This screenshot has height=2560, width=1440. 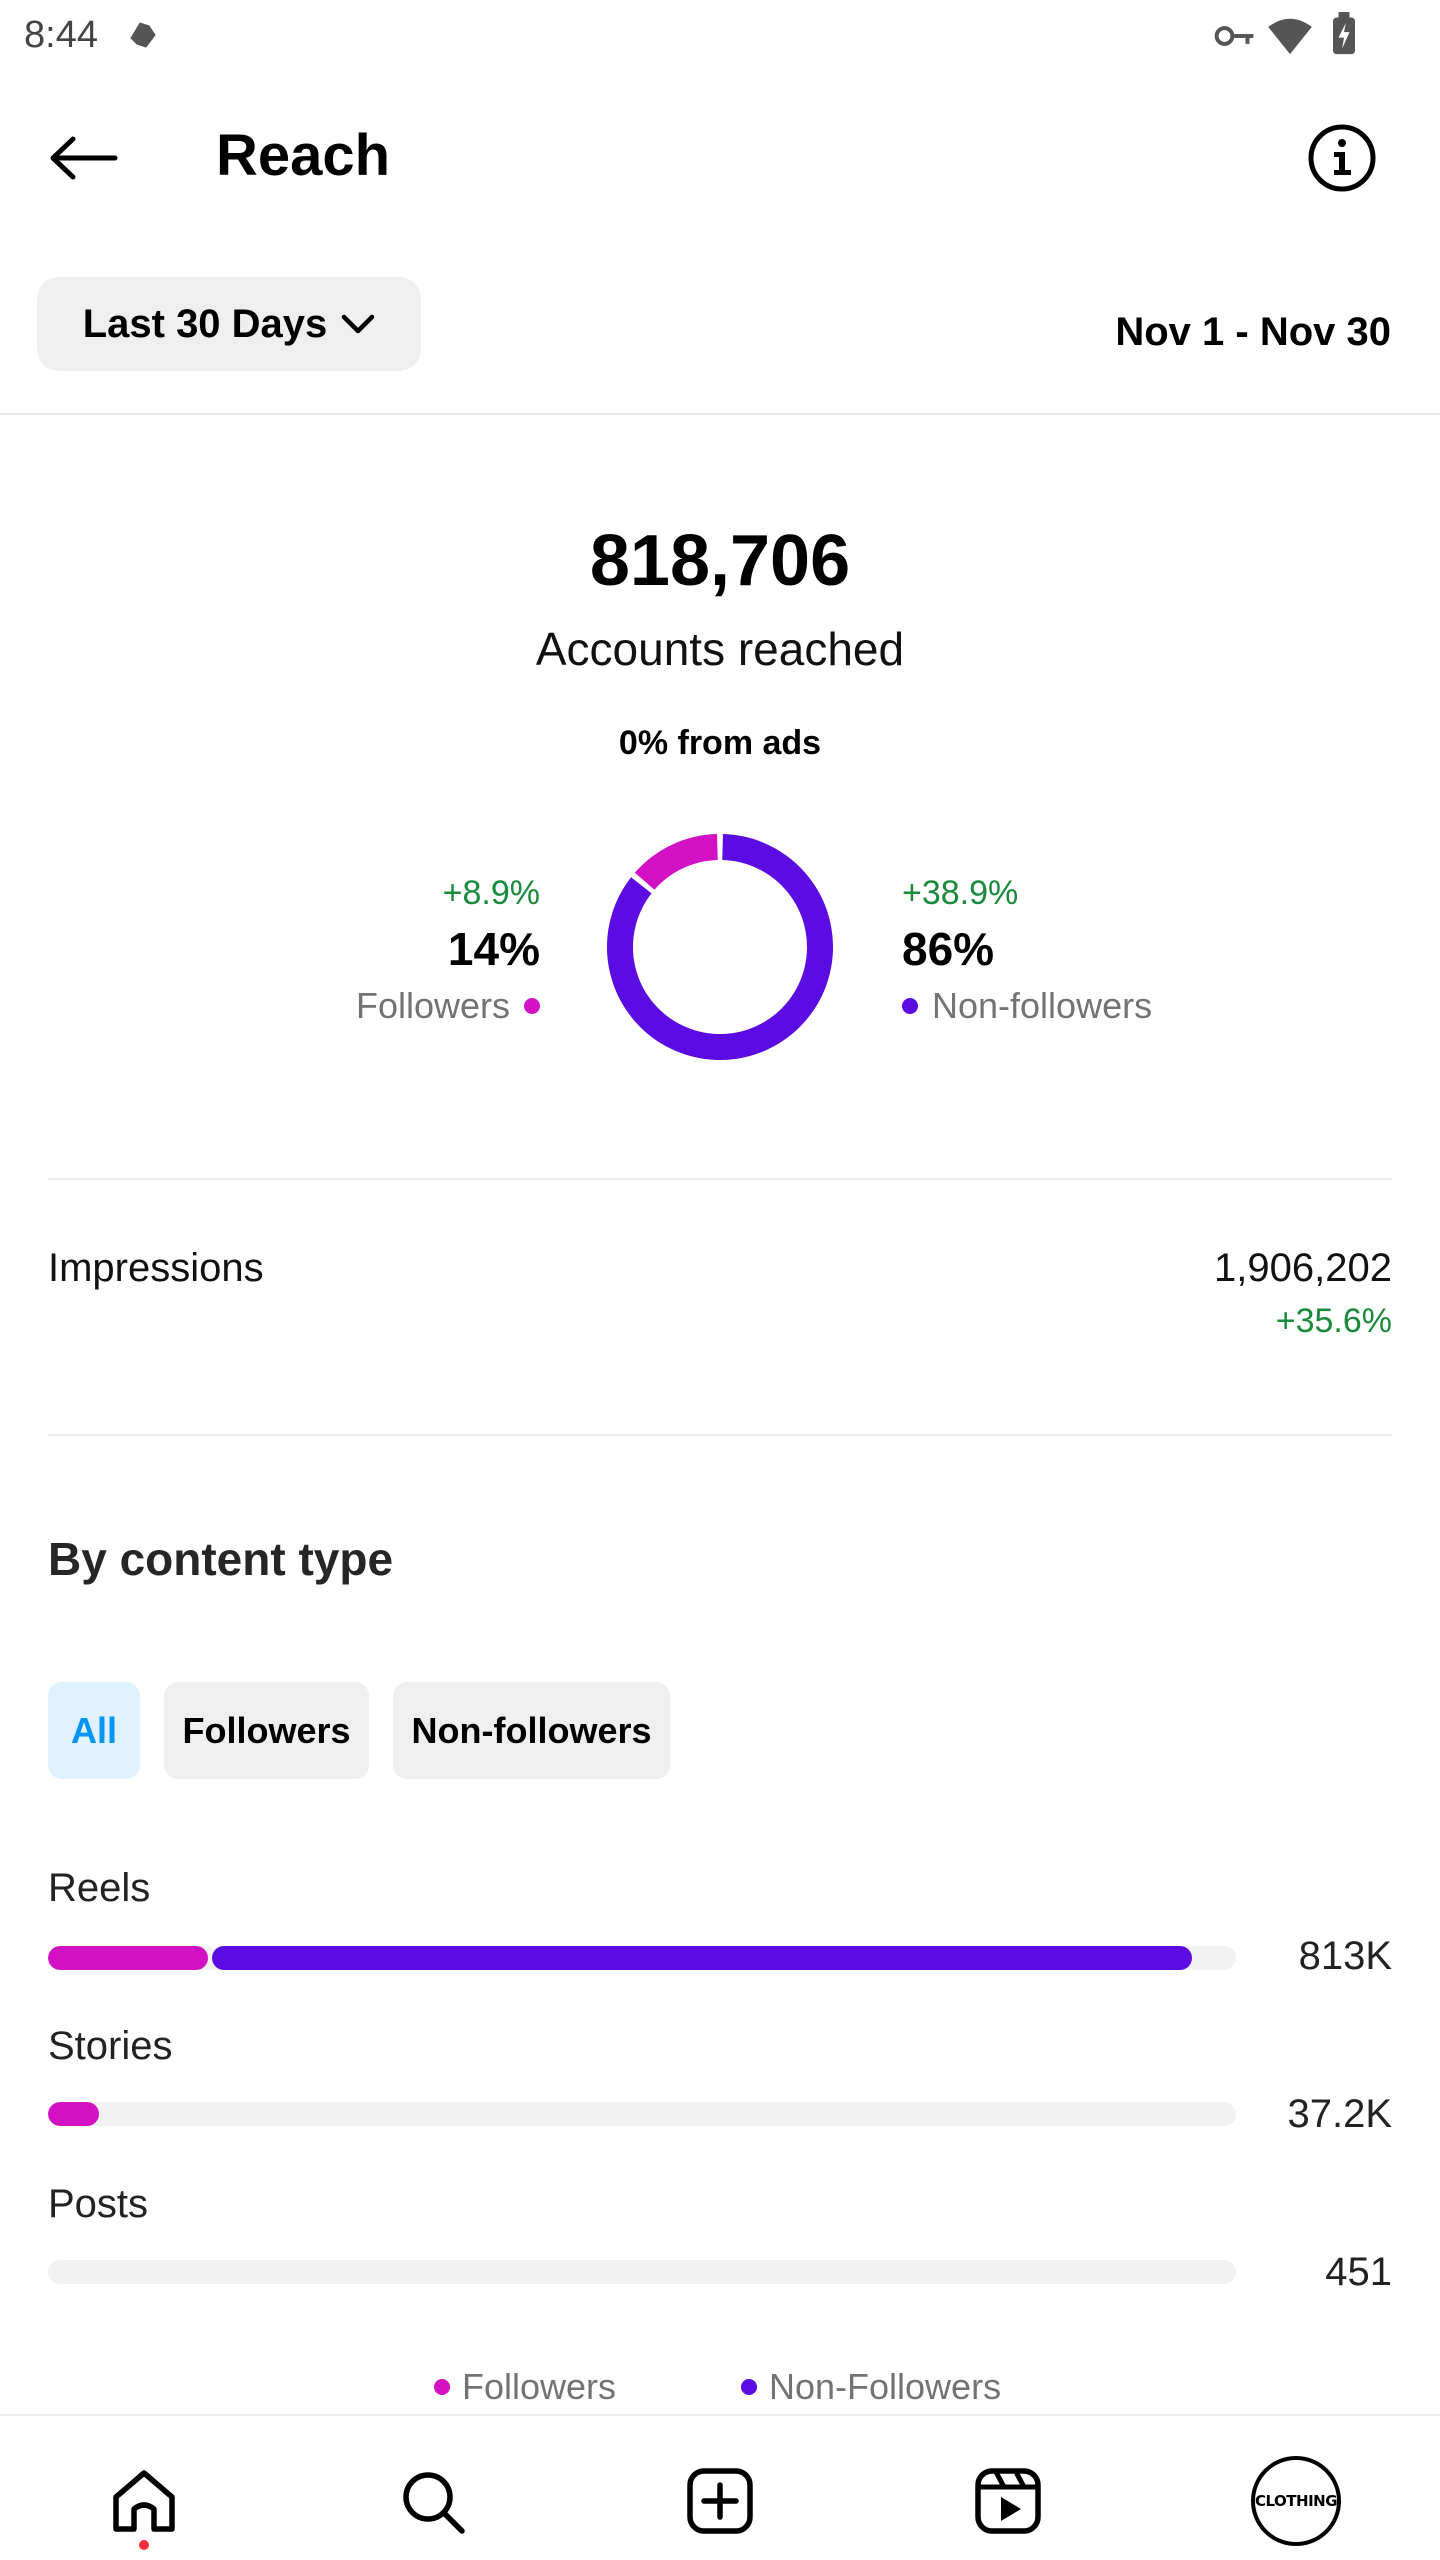 I want to click on nav-search, so click(x=432, y=2501).